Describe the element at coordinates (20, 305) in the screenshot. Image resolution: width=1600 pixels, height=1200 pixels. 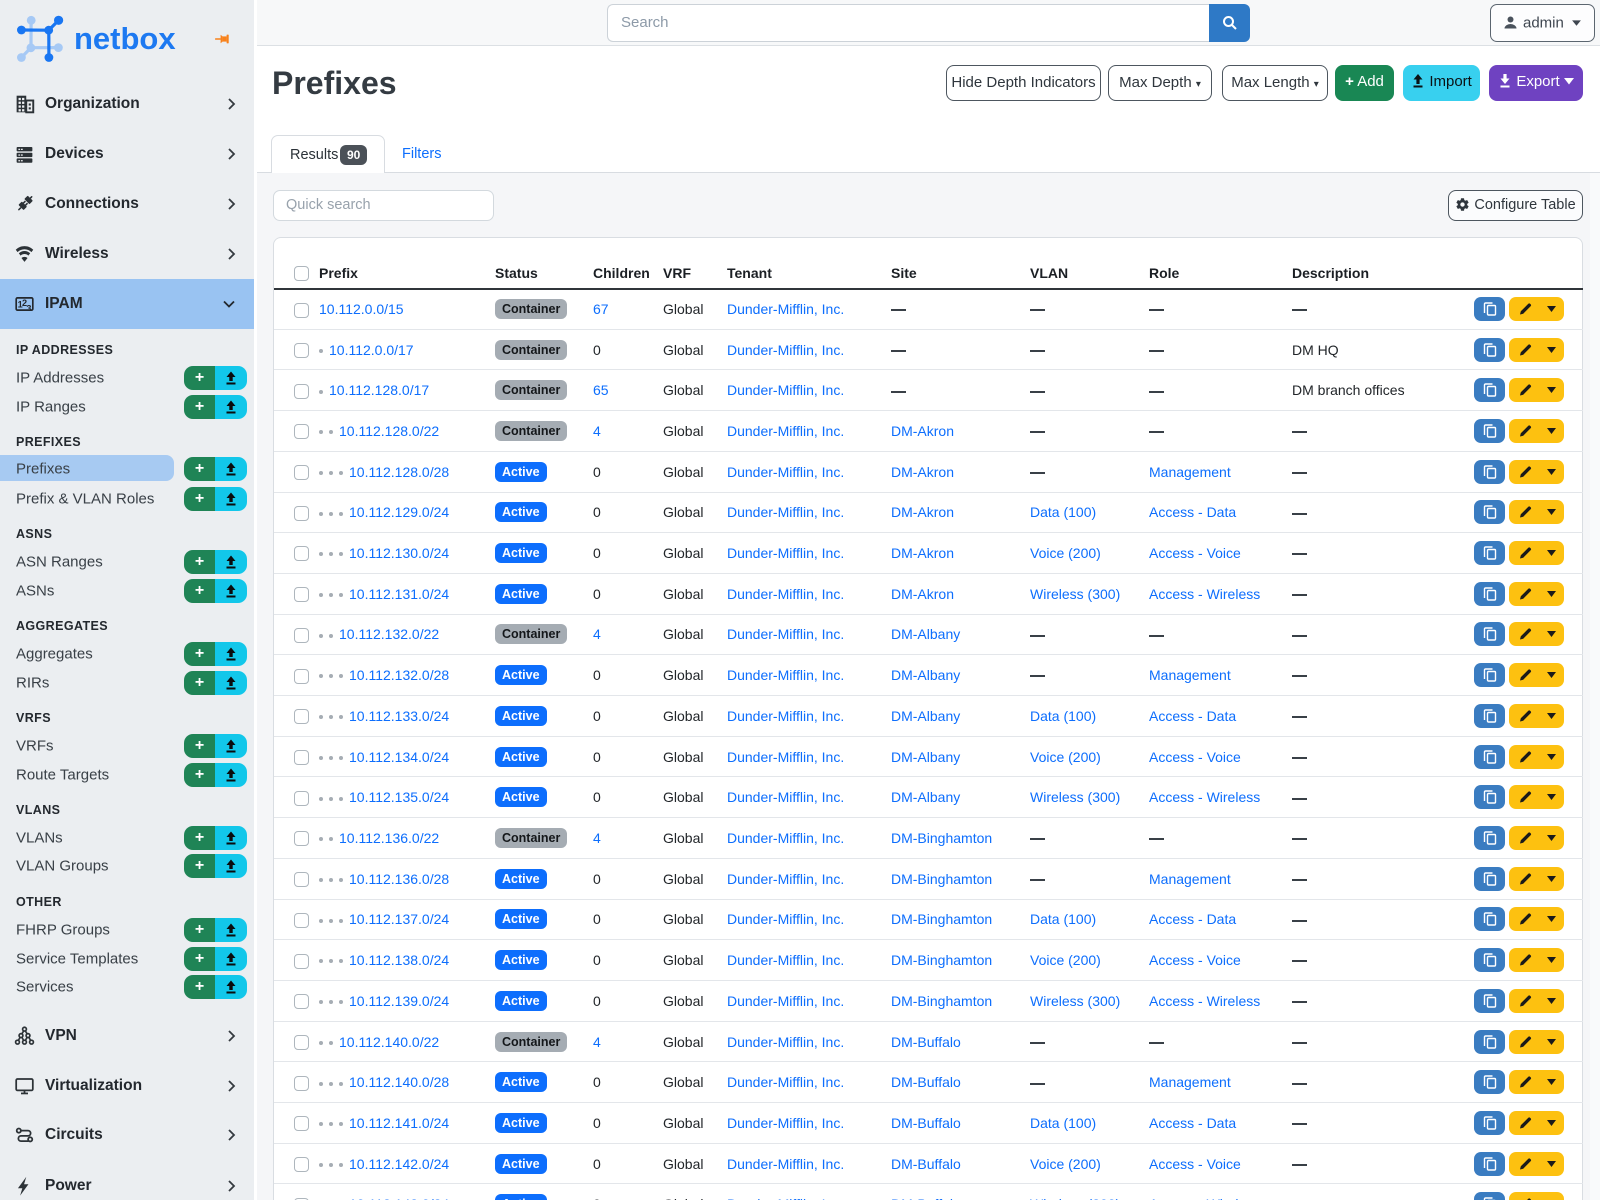
I see `svg-text: 1` at that location.